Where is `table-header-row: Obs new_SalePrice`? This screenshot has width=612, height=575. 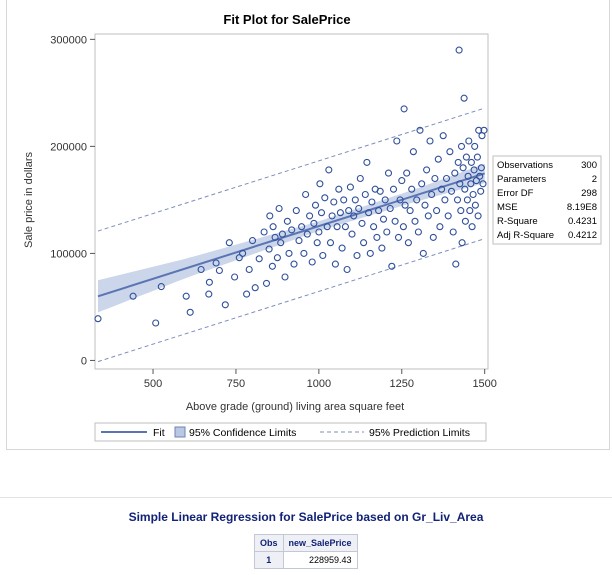
table-header-row: Obs new_SalePrice is located at coordinates (306, 543).